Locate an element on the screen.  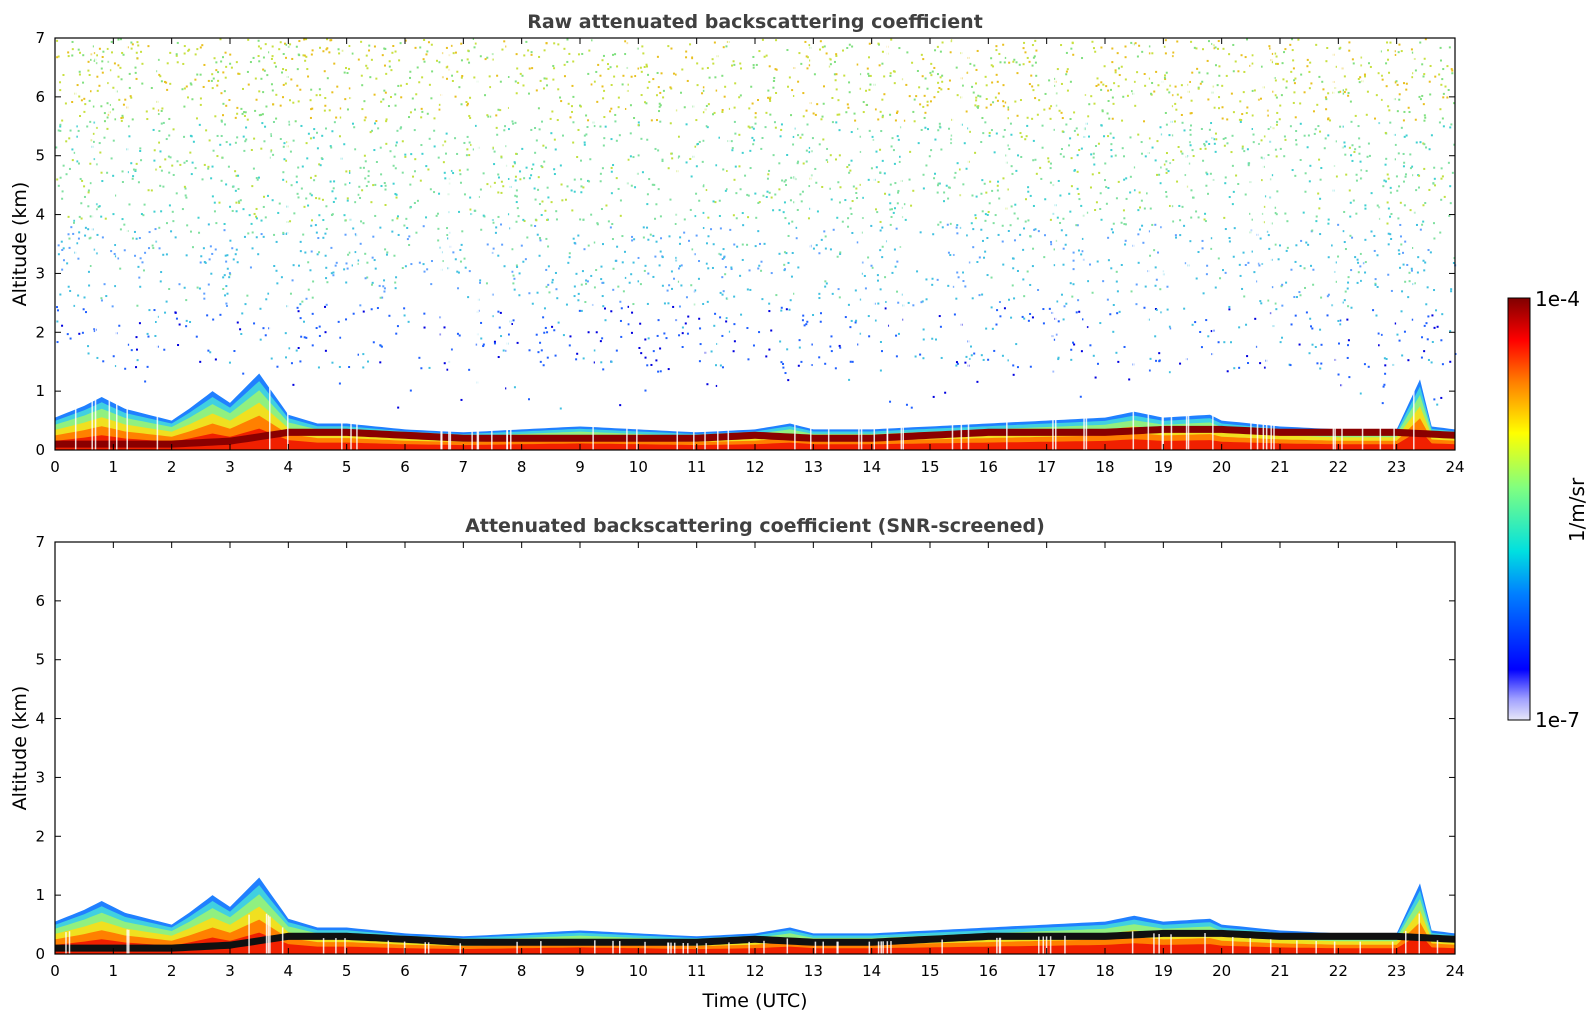
x-tick-label: 9 is located at coordinates (580, 971).